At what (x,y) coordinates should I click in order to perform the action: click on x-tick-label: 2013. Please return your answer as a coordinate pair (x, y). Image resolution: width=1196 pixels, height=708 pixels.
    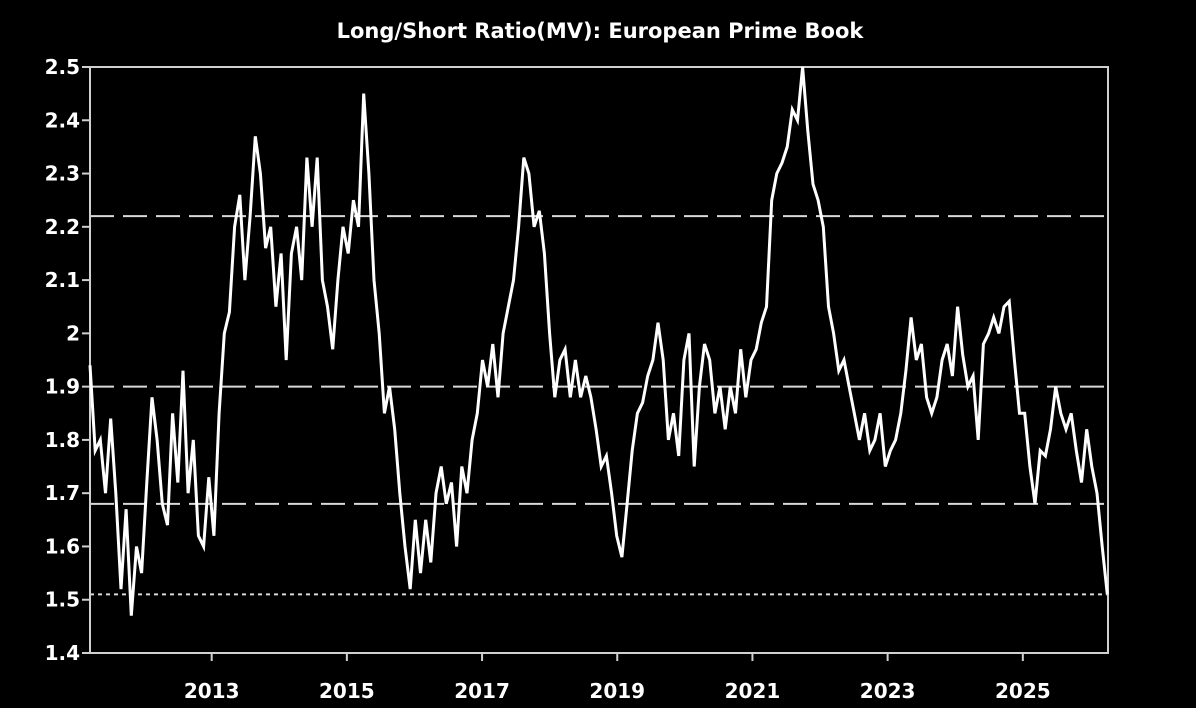
    Looking at the image, I should click on (212, 691).